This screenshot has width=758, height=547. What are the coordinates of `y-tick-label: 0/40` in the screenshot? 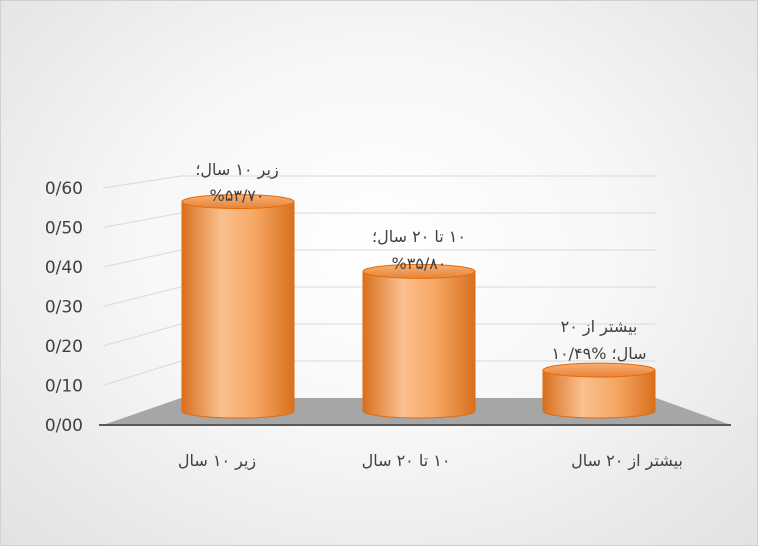 It's located at (64, 268).